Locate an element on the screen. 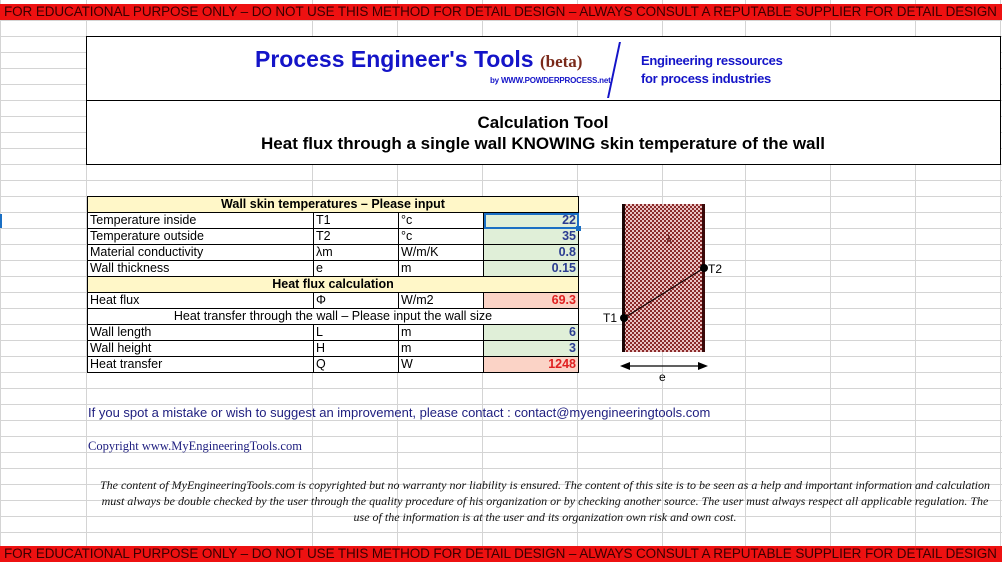  row-symbol: Q is located at coordinates (356, 364).